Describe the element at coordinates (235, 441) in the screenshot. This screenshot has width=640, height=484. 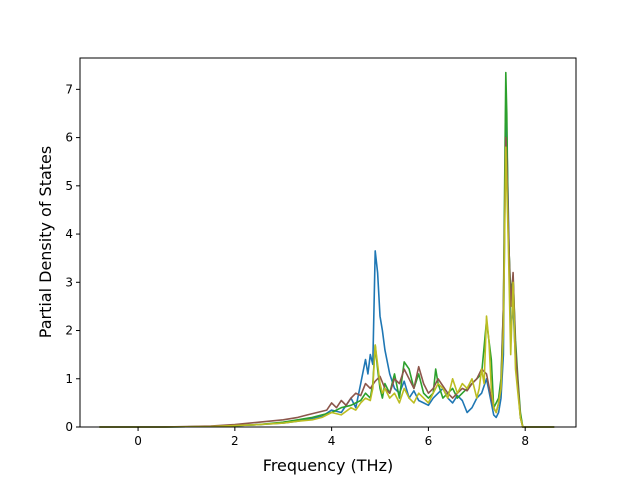
I see `x-tick-label: 2` at that location.